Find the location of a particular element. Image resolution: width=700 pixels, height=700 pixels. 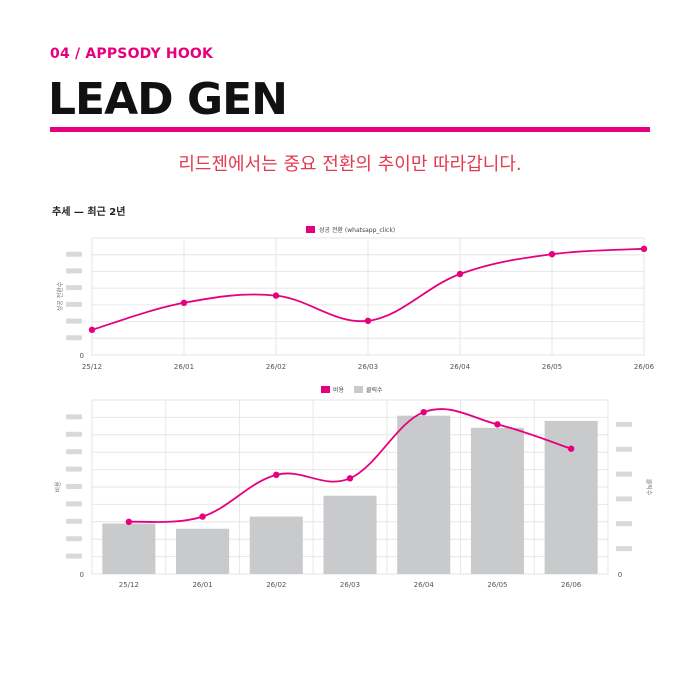

trend-section-label: 추세 — 최근 2년 is located at coordinates (89, 212).